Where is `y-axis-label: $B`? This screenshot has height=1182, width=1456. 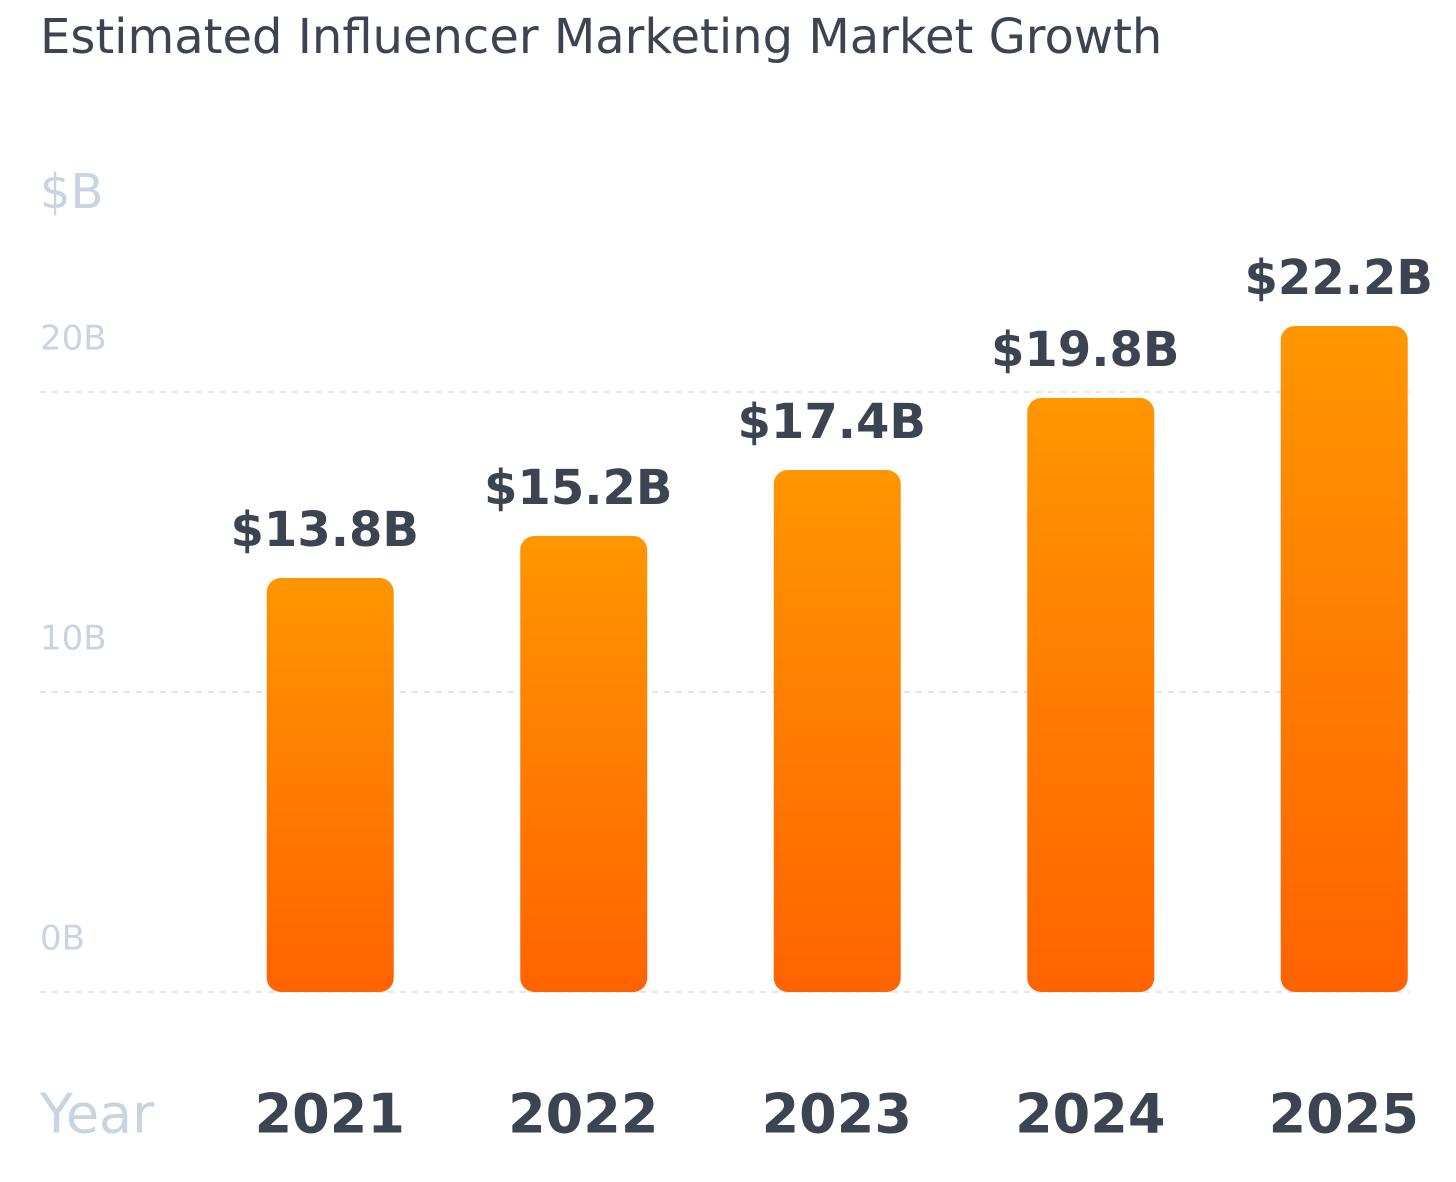 y-axis-label: $B is located at coordinates (71, 192).